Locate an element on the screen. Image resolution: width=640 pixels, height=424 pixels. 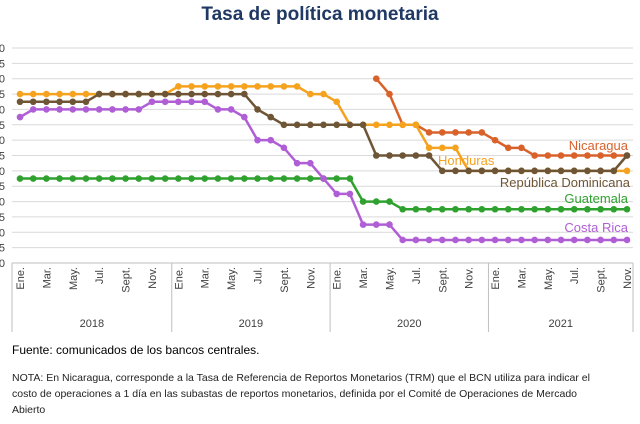
year-label: 2020 is located at coordinates (409, 324).